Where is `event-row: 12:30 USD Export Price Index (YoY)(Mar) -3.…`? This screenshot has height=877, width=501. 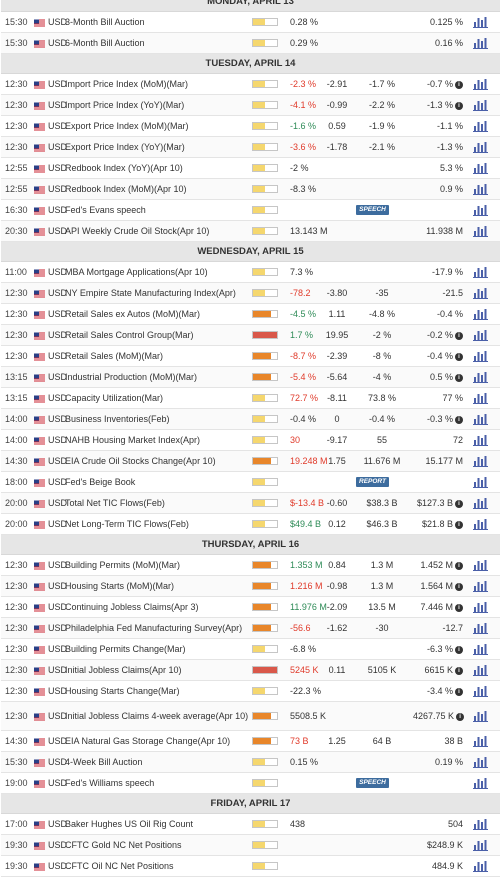
event-row: 12:30 USD Export Price Index (YoY)(Mar) -3.… is located at coordinates (250, 147).